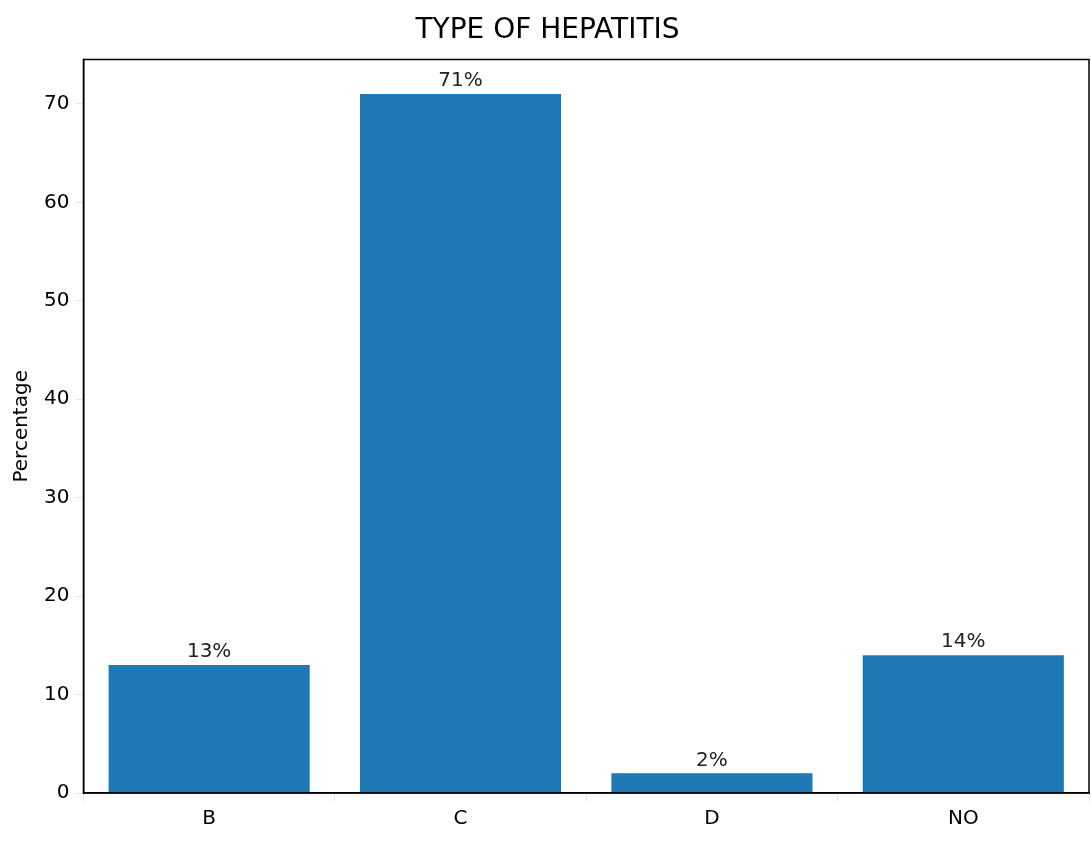  Describe the element at coordinates (57, 495) in the screenshot. I see `y-tick-label: 30` at that location.